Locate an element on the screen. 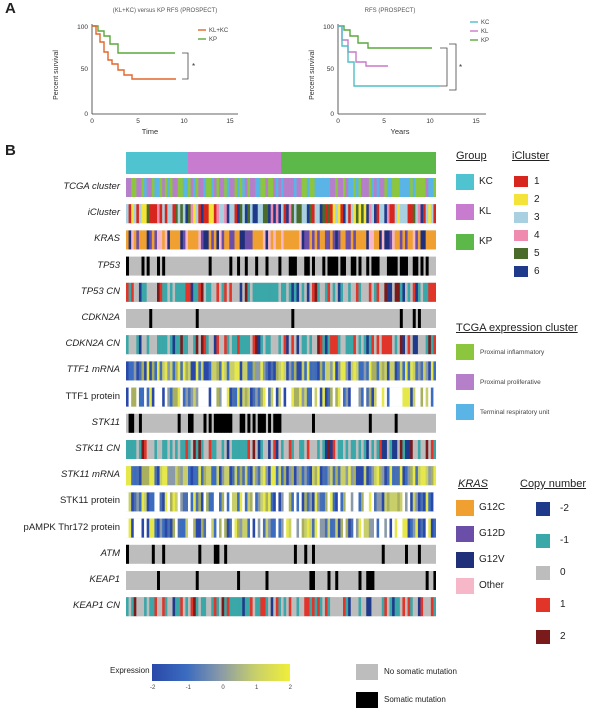 The width and height of the screenshot is (600, 714). row-label-stk11-protein: STK11 protein is located at coordinates (89, 501).